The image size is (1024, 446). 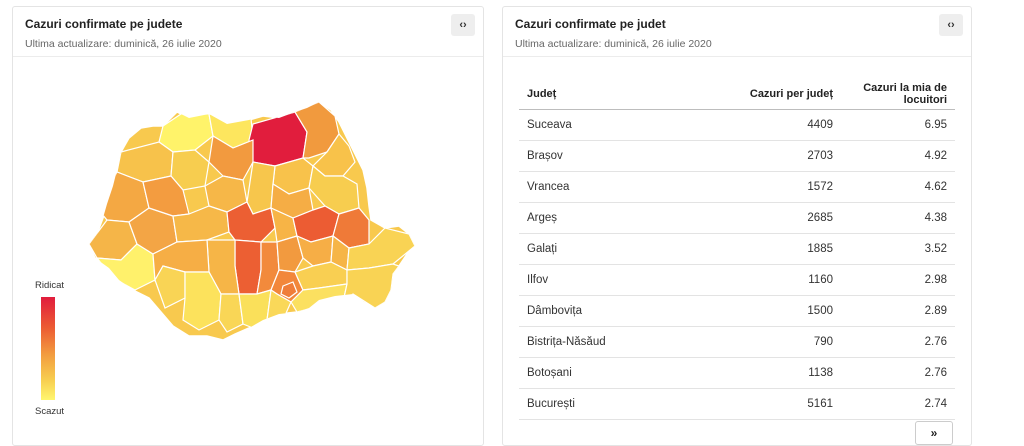 I want to click on county-arges, so click(x=248, y=267).